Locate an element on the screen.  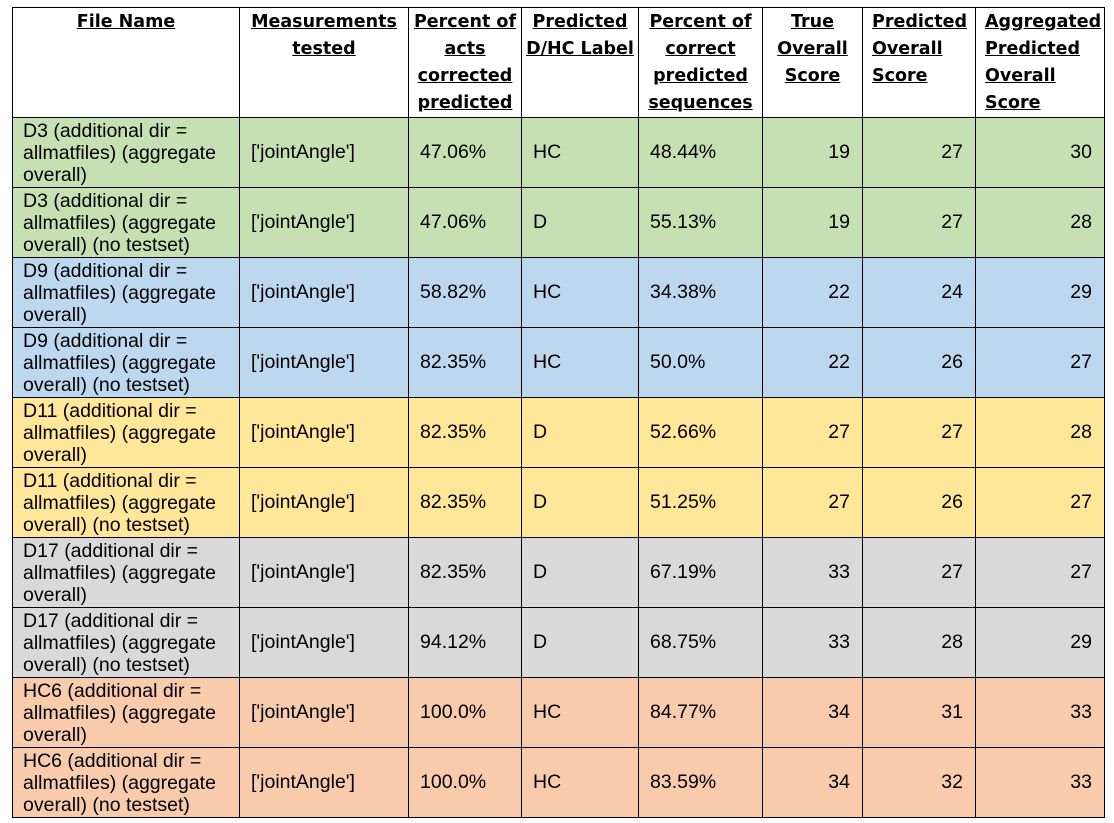
percent-acts-cell: 58.82% is located at coordinates (465, 292).